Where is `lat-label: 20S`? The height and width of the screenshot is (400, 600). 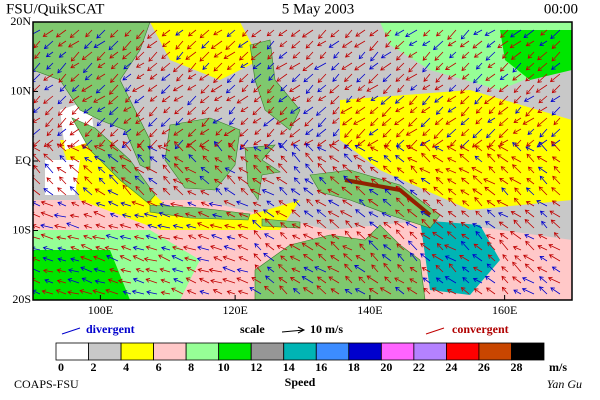 lat-label: 20S is located at coordinates (21, 299).